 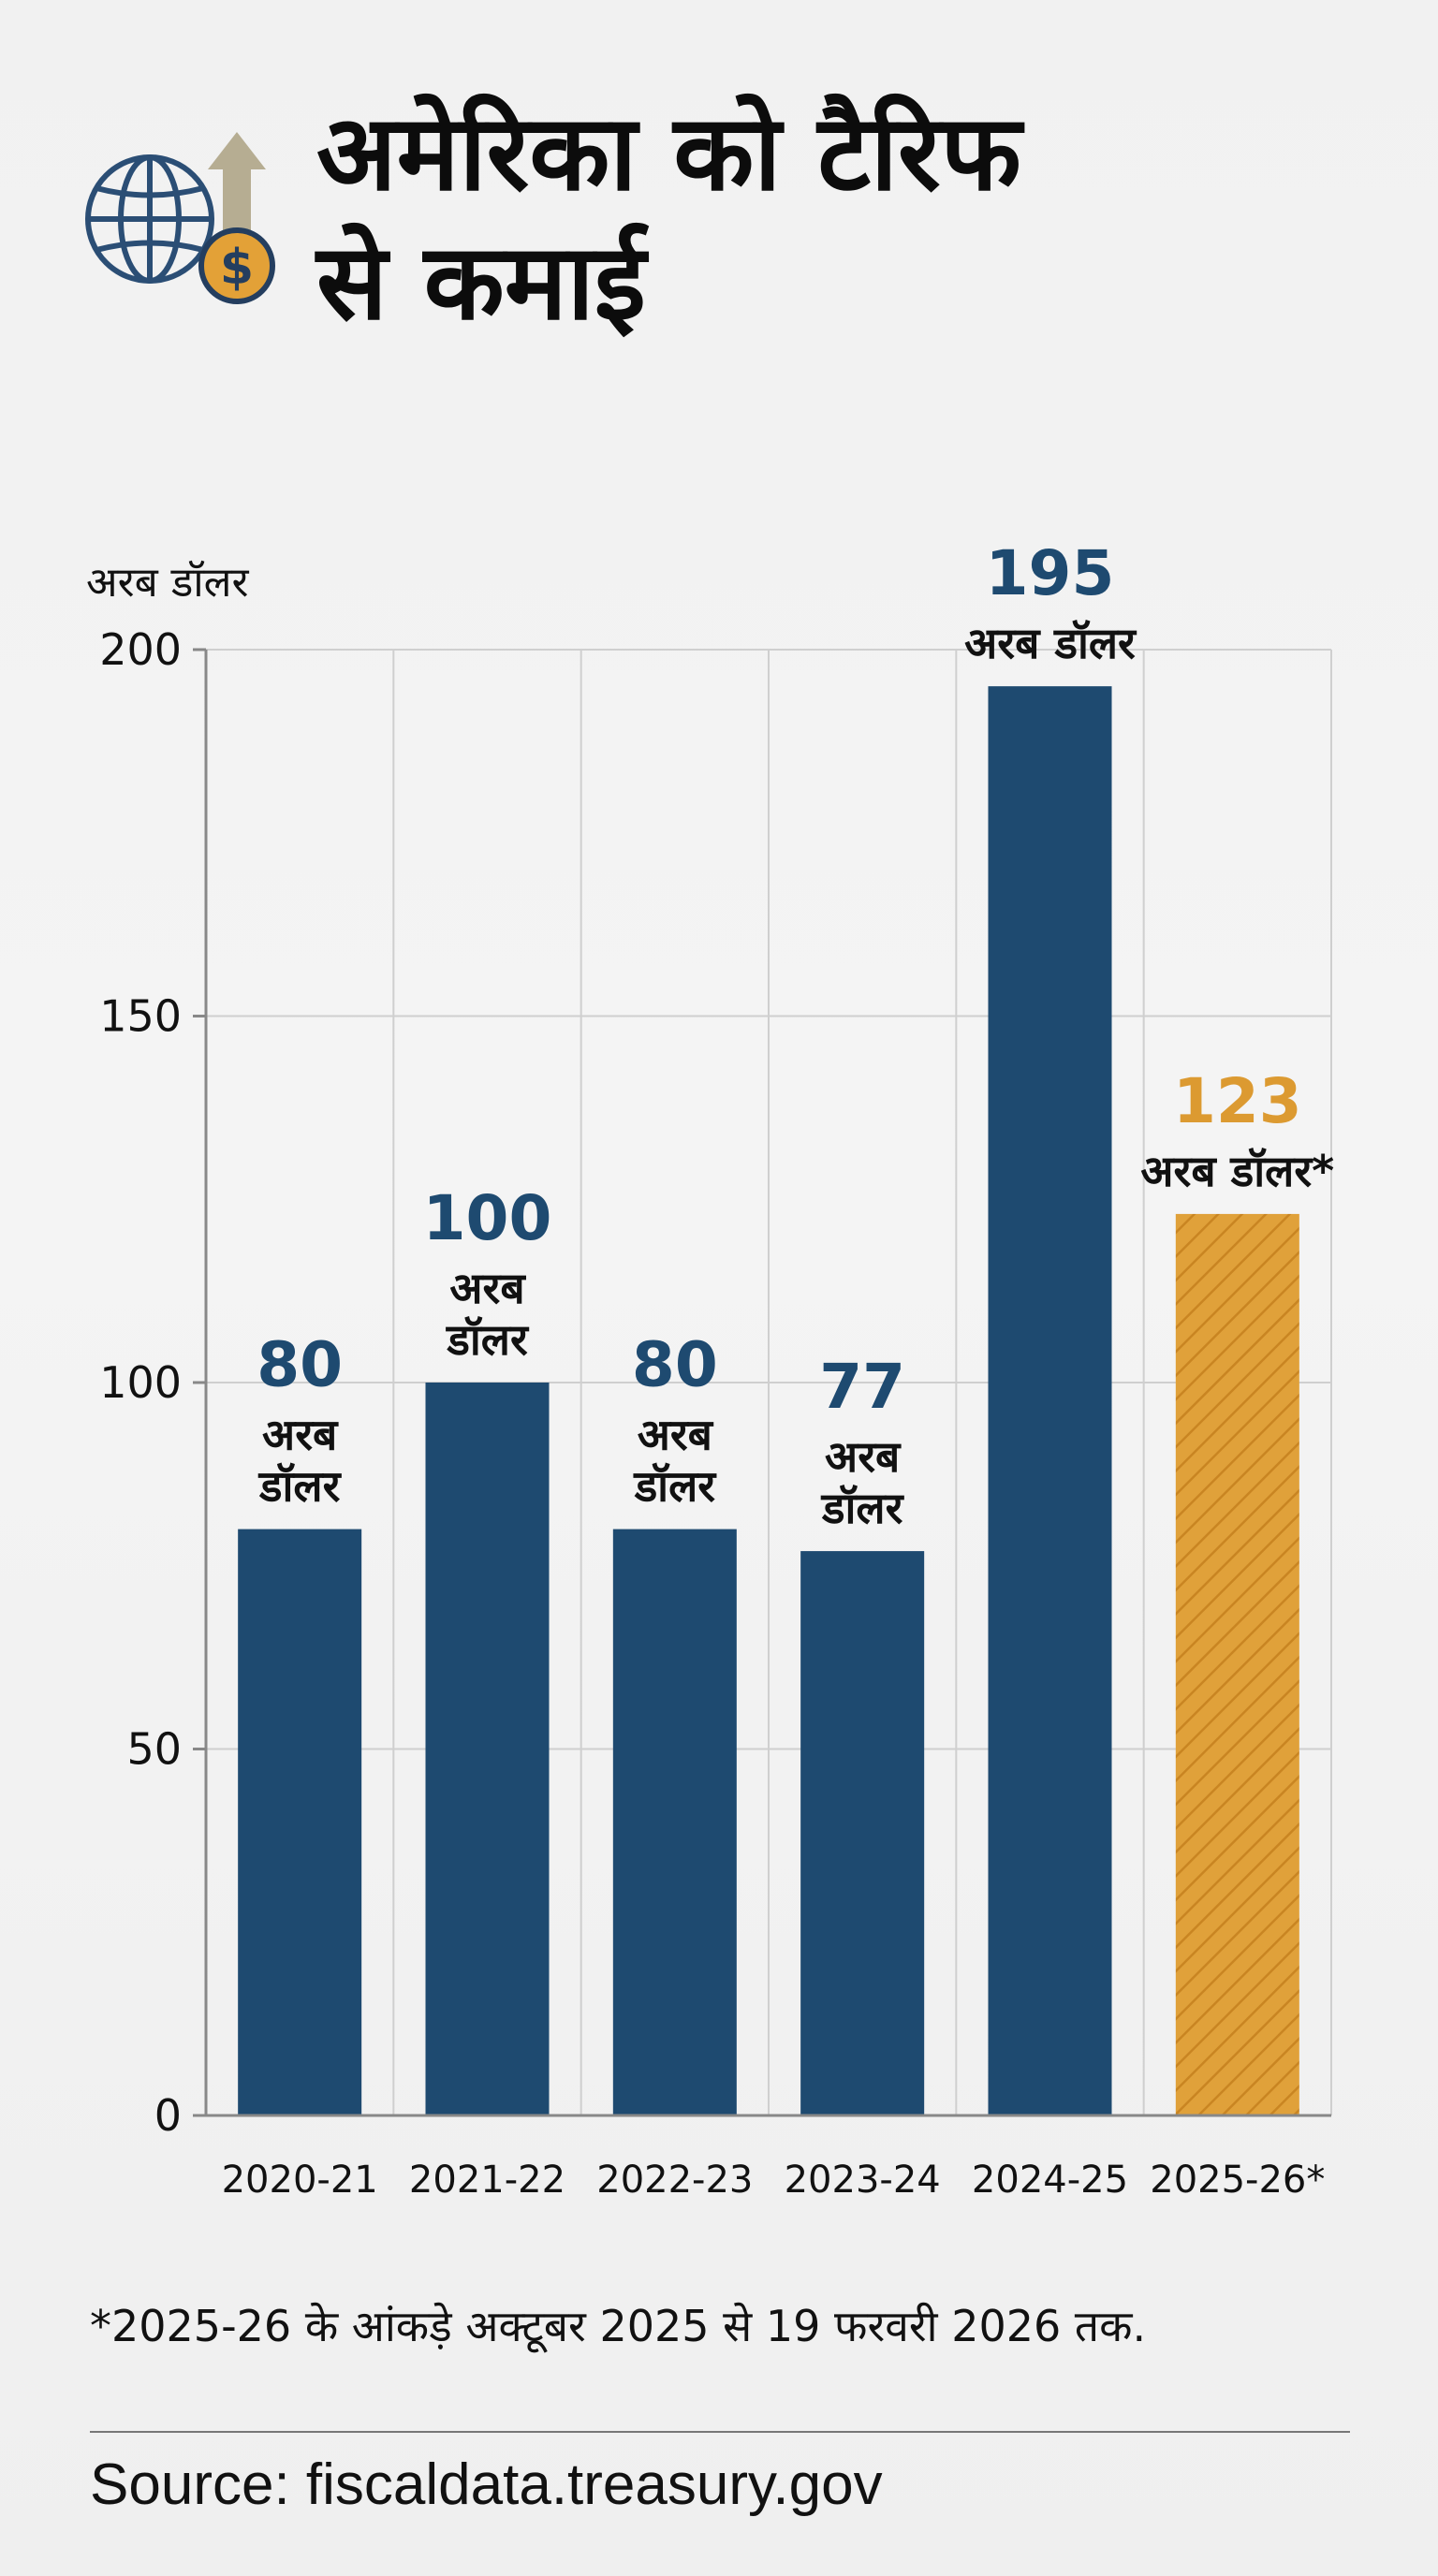 I want to click on title-line-1: अमेरिका को टैरिफ, so click(x=669, y=153).